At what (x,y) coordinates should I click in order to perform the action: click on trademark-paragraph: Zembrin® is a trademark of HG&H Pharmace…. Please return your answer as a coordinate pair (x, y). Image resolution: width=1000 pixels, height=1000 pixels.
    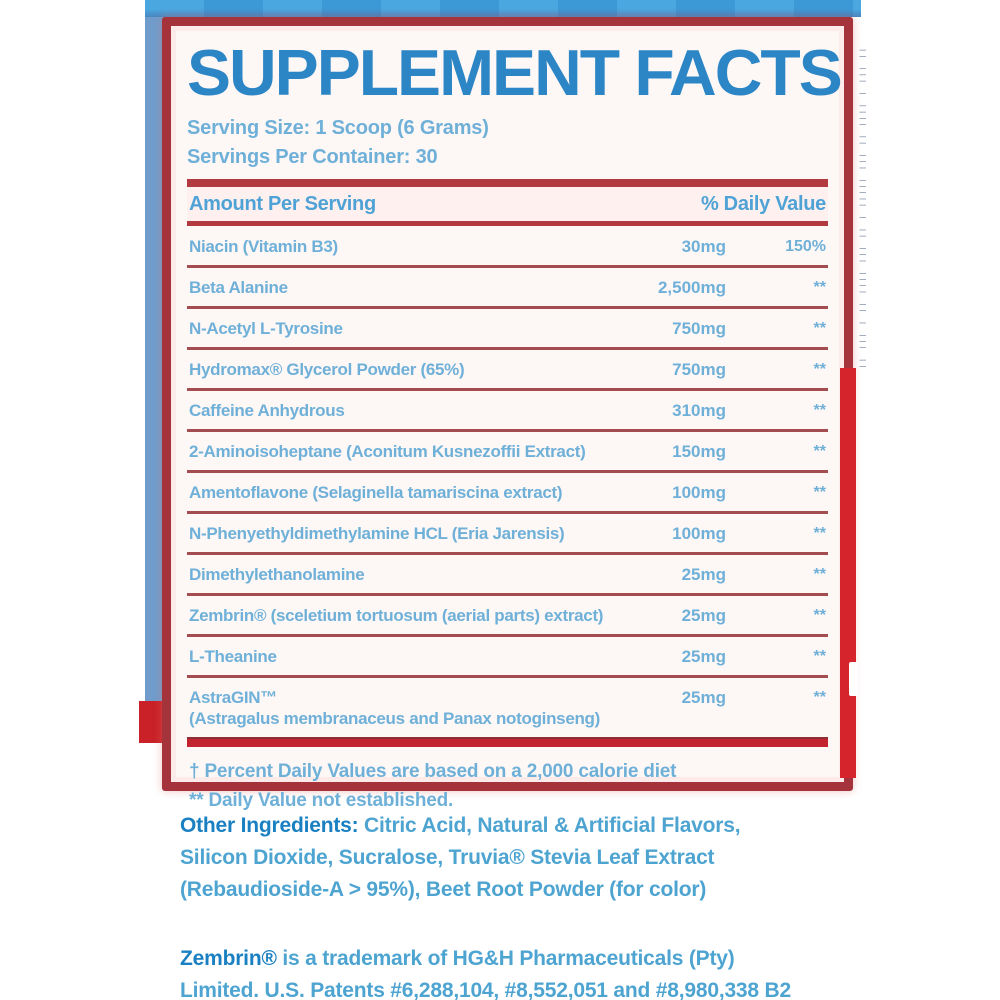
    Looking at the image, I should click on (500, 971).